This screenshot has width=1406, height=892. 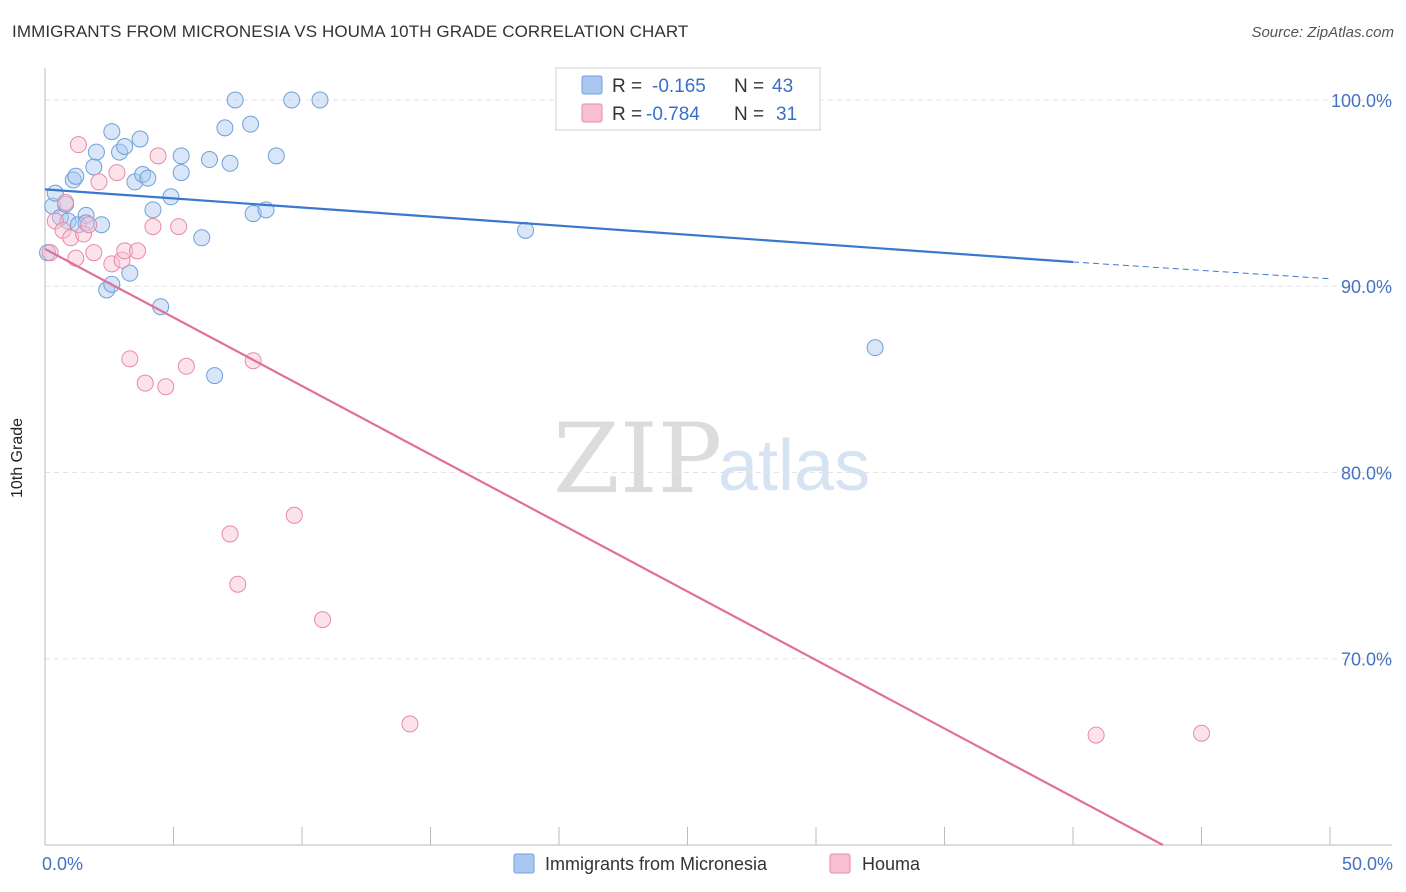 I want to click on x-tick-label: 50.0%, so click(x=1367, y=864).